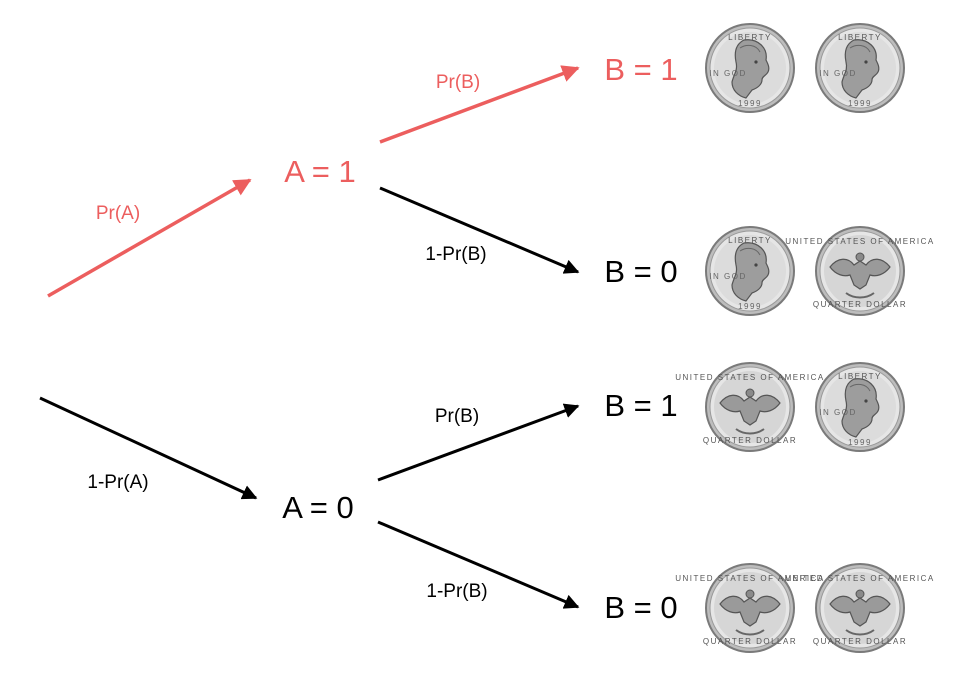 The height and width of the screenshot is (688, 953). What do you see at coordinates (640, 271) in the screenshot?
I see `node-a1-b0: B = 0` at bounding box center [640, 271].